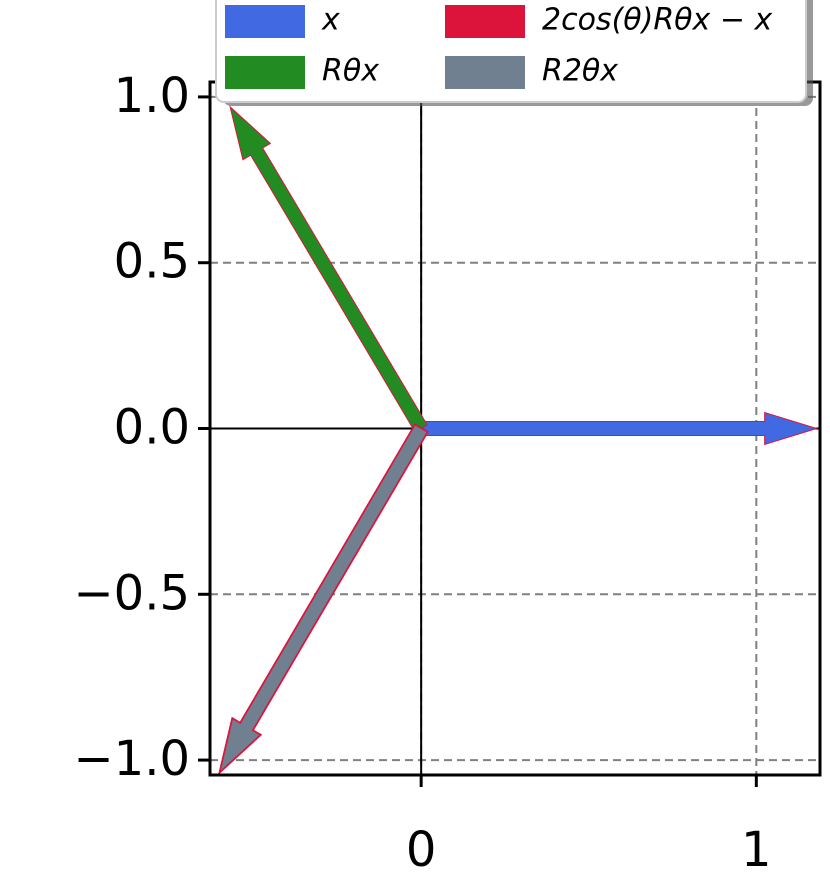 The image size is (830, 877). What do you see at coordinates (152, 96) in the screenshot?
I see `y-tick-label: 1.0` at bounding box center [152, 96].